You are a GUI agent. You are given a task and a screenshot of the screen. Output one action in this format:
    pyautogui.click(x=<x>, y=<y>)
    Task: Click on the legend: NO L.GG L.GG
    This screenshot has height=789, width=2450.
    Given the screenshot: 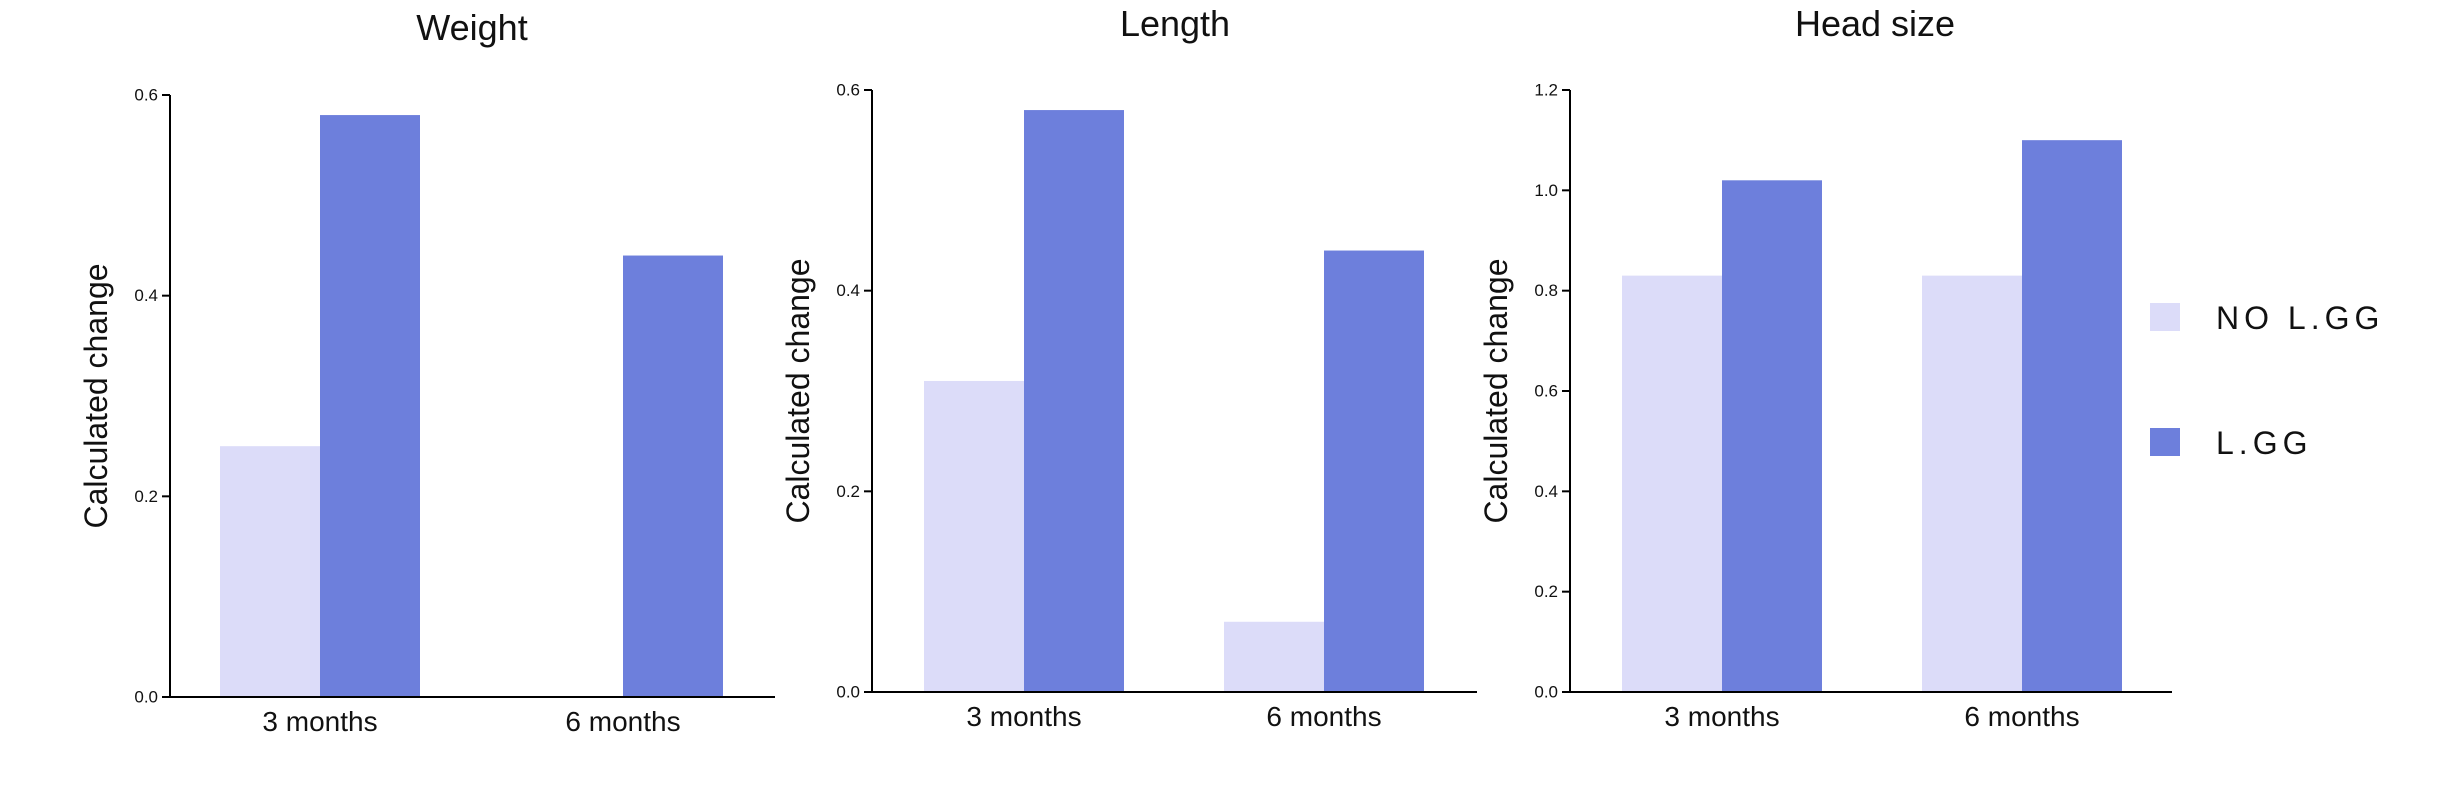 What is the action you would take?
    pyautogui.click(x=2267, y=380)
    